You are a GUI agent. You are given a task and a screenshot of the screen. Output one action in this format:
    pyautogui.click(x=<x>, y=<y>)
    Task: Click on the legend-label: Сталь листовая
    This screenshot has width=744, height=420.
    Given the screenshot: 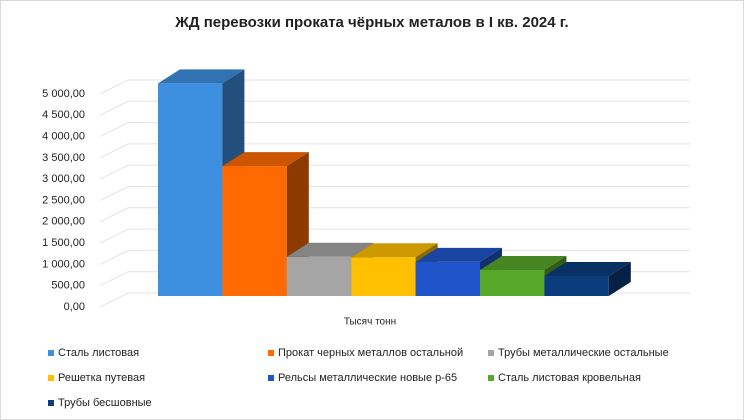 What is the action you would take?
    pyautogui.click(x=98, y=353)
    